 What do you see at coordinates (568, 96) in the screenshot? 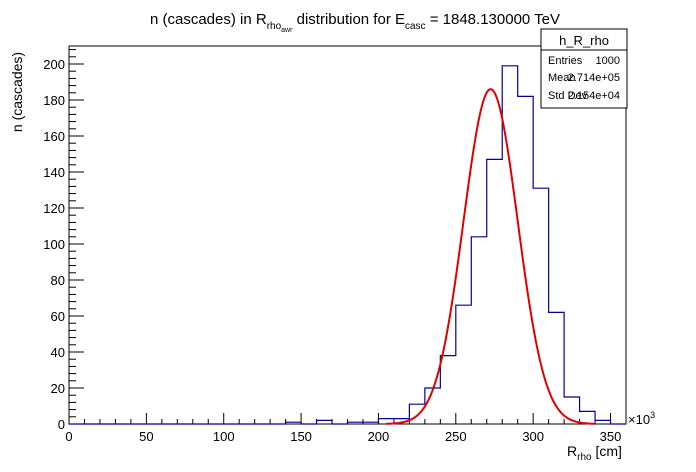
I see `stats-label-stddev: Std Dev` at bounding box center [568, 96].